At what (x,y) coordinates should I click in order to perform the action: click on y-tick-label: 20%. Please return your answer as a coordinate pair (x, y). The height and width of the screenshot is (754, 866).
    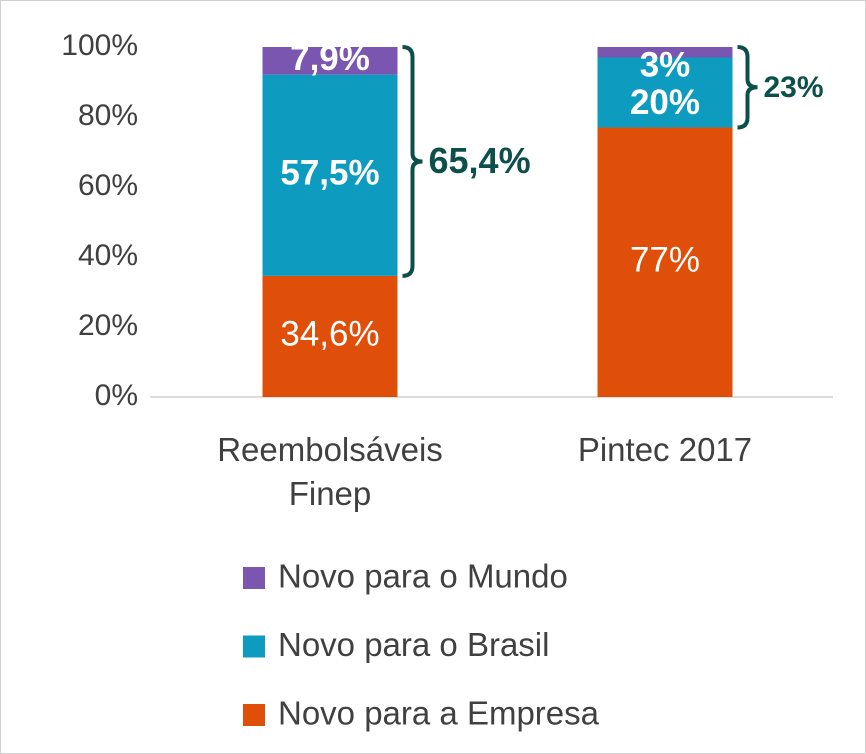
    Looking at the image, I should click on (108, 325).